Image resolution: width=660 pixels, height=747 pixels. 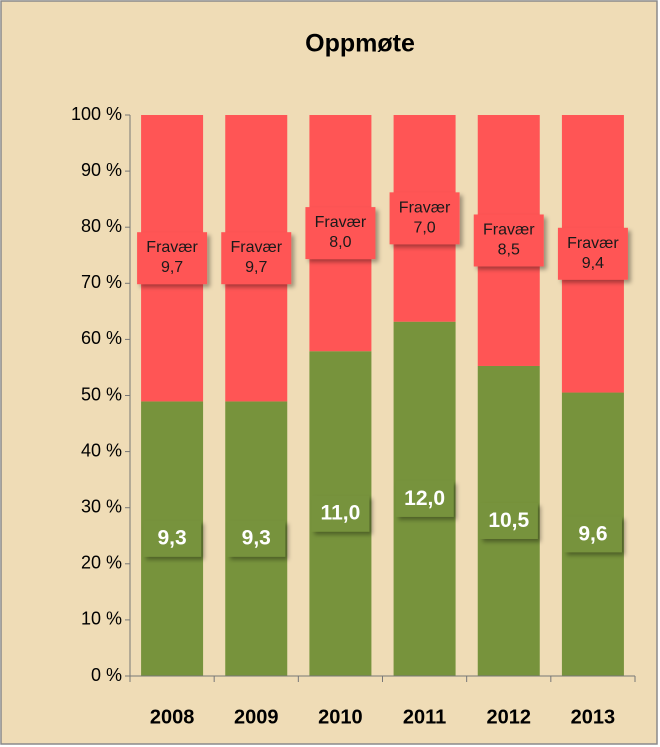 I want to click on y-tick-label: 90 %, so click(x=101, y=170).